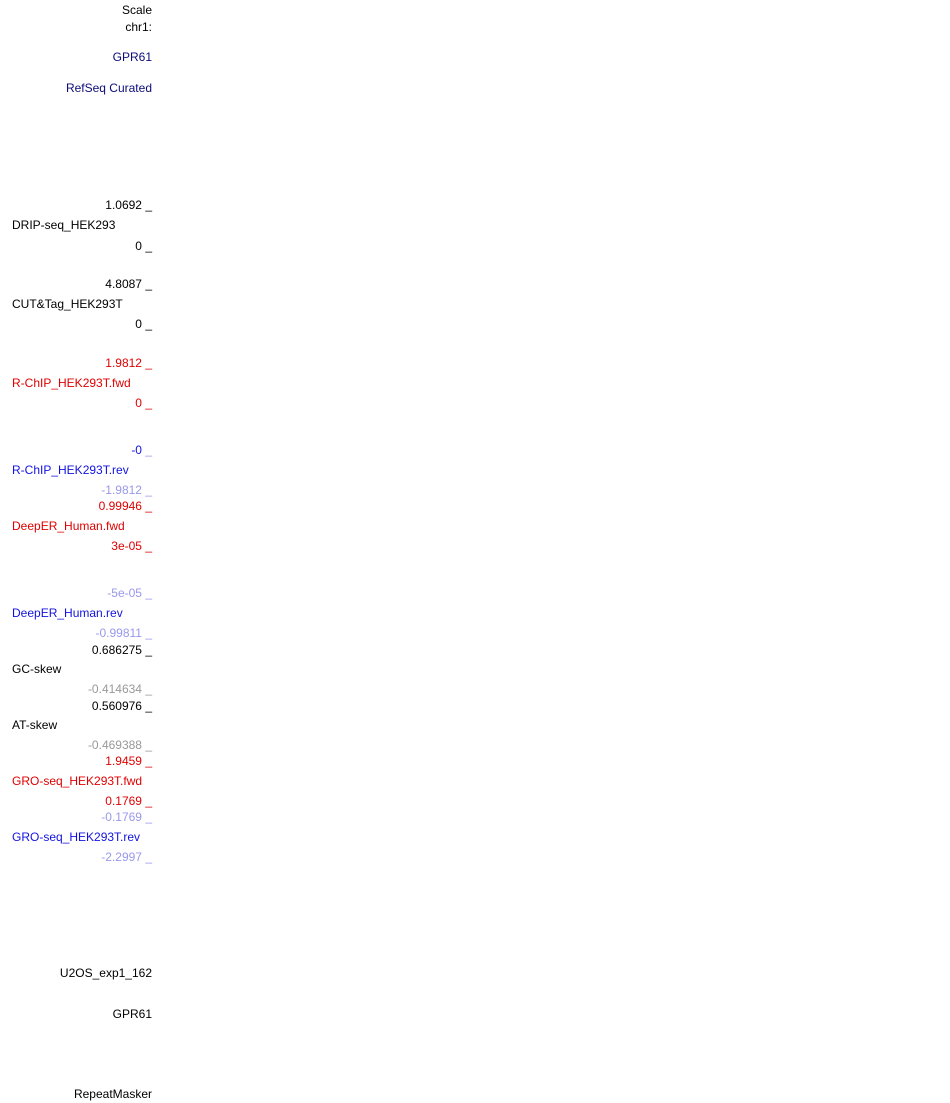 Image resolution: width=950 pixels, height=1103 pixels. Describe the element at coordinates (132, 57) in the screenshot. I see `gene-label-top: GPR61` at that location.